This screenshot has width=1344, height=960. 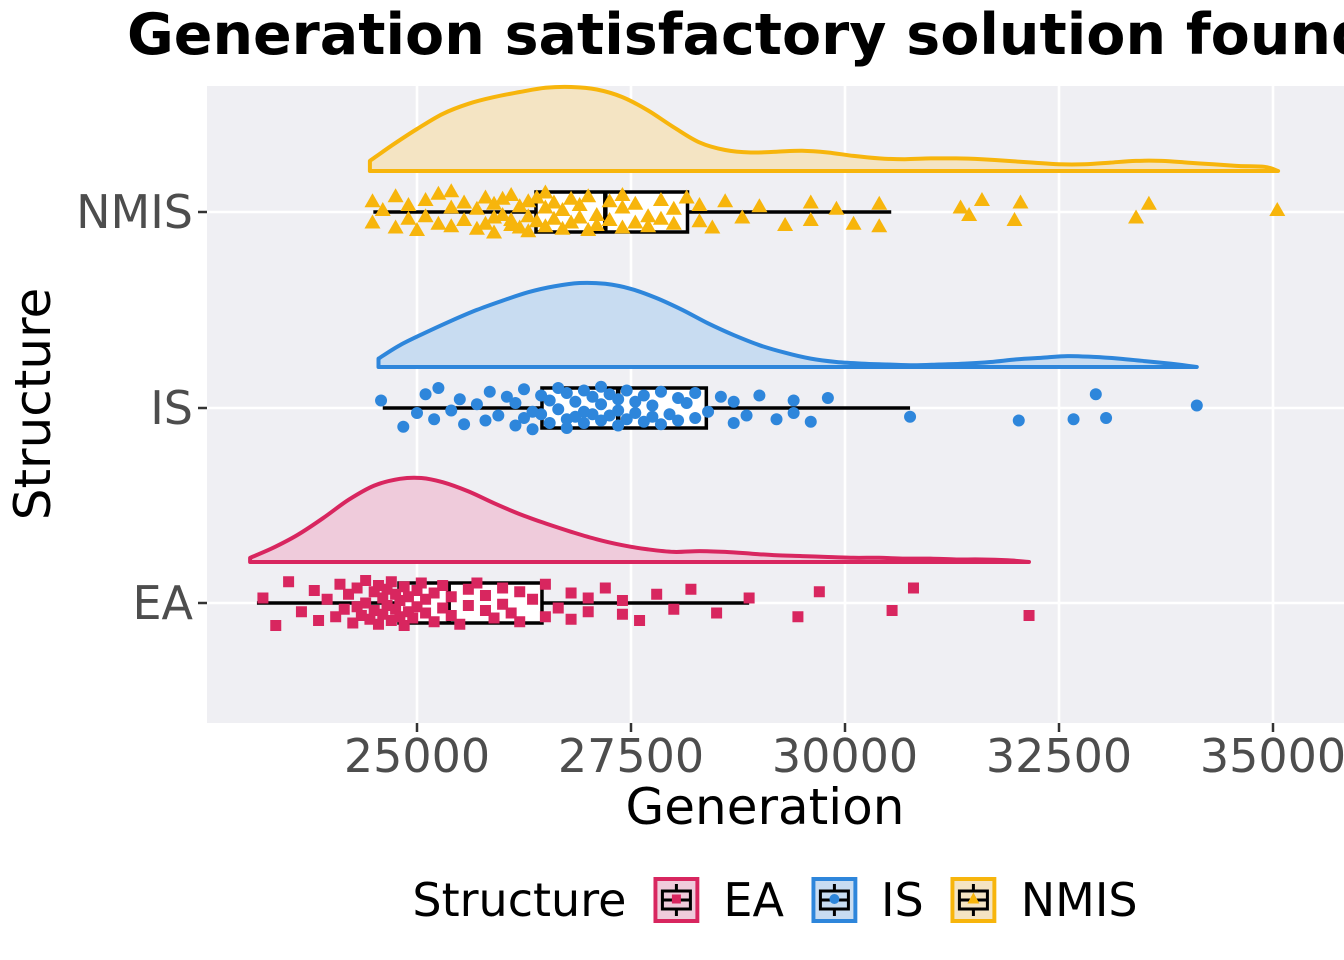 What do you see at coordinates (417, 756) in the screenshot?
I see `x-tick-label-25000: 25000` at bounding box center [417, 756].